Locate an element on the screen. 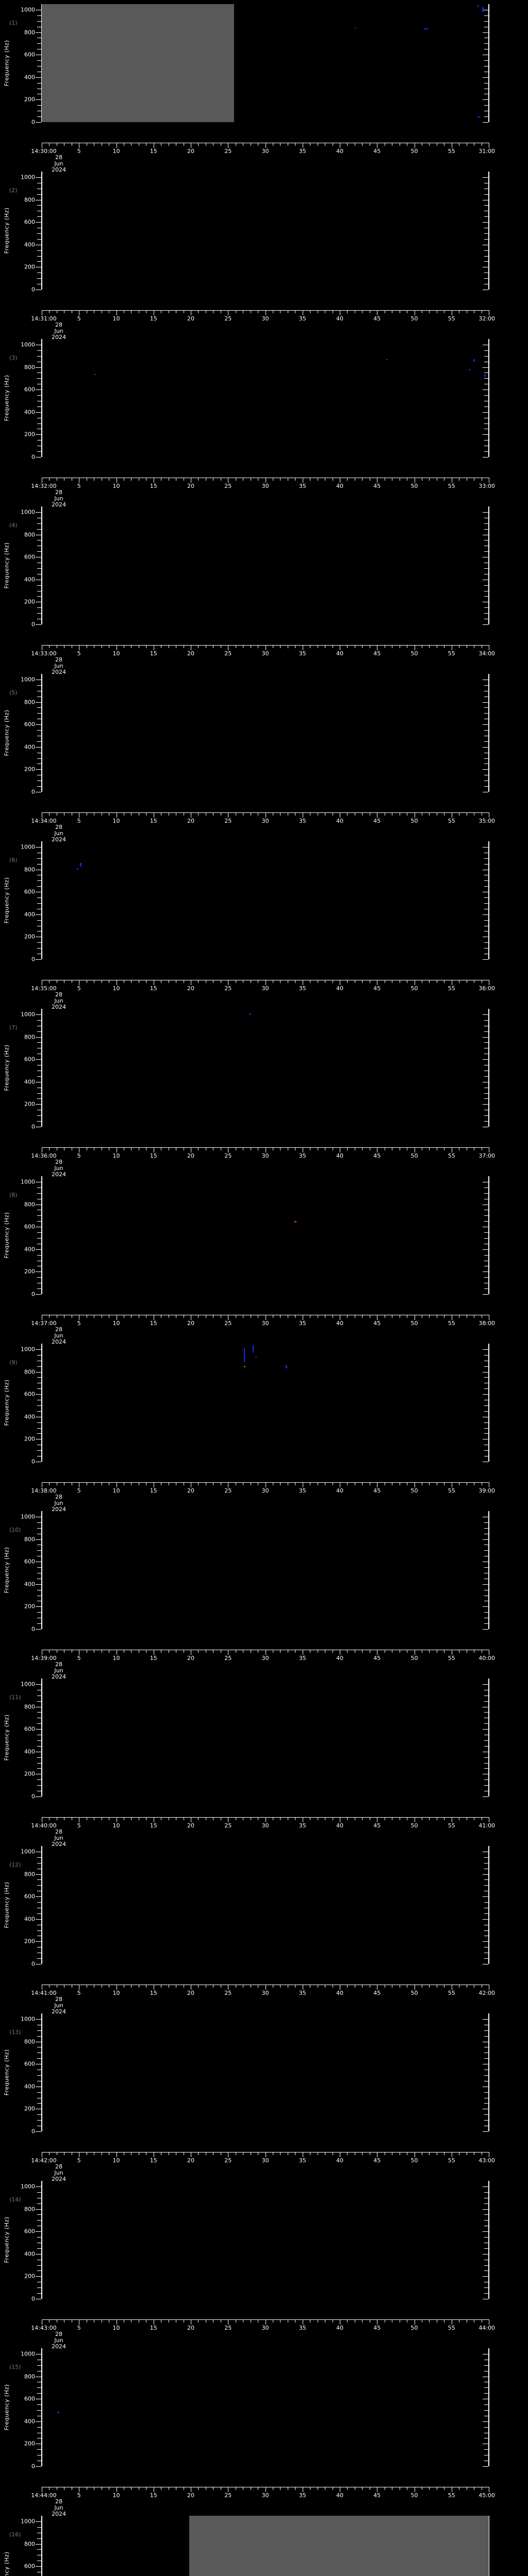 This screenshot has height=2576, width=528. x-axis-start-label: 14:35:00 is located at coordinates (44, 988).